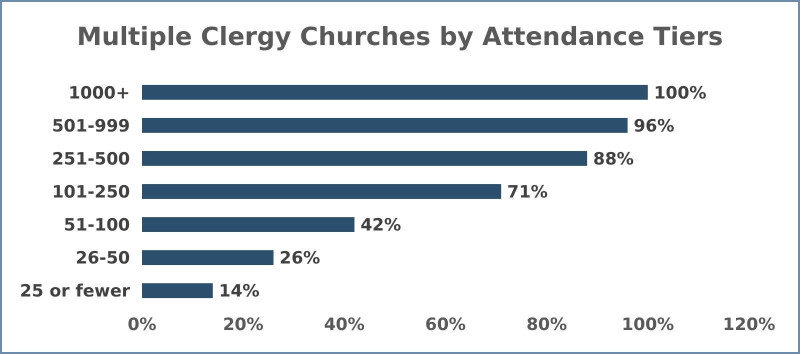 The height and width of the screenshot is (354, 800). Describe the element at coordinates (99, 93) in the screenshot. I see `y-tick-label: 1000+` at that location.